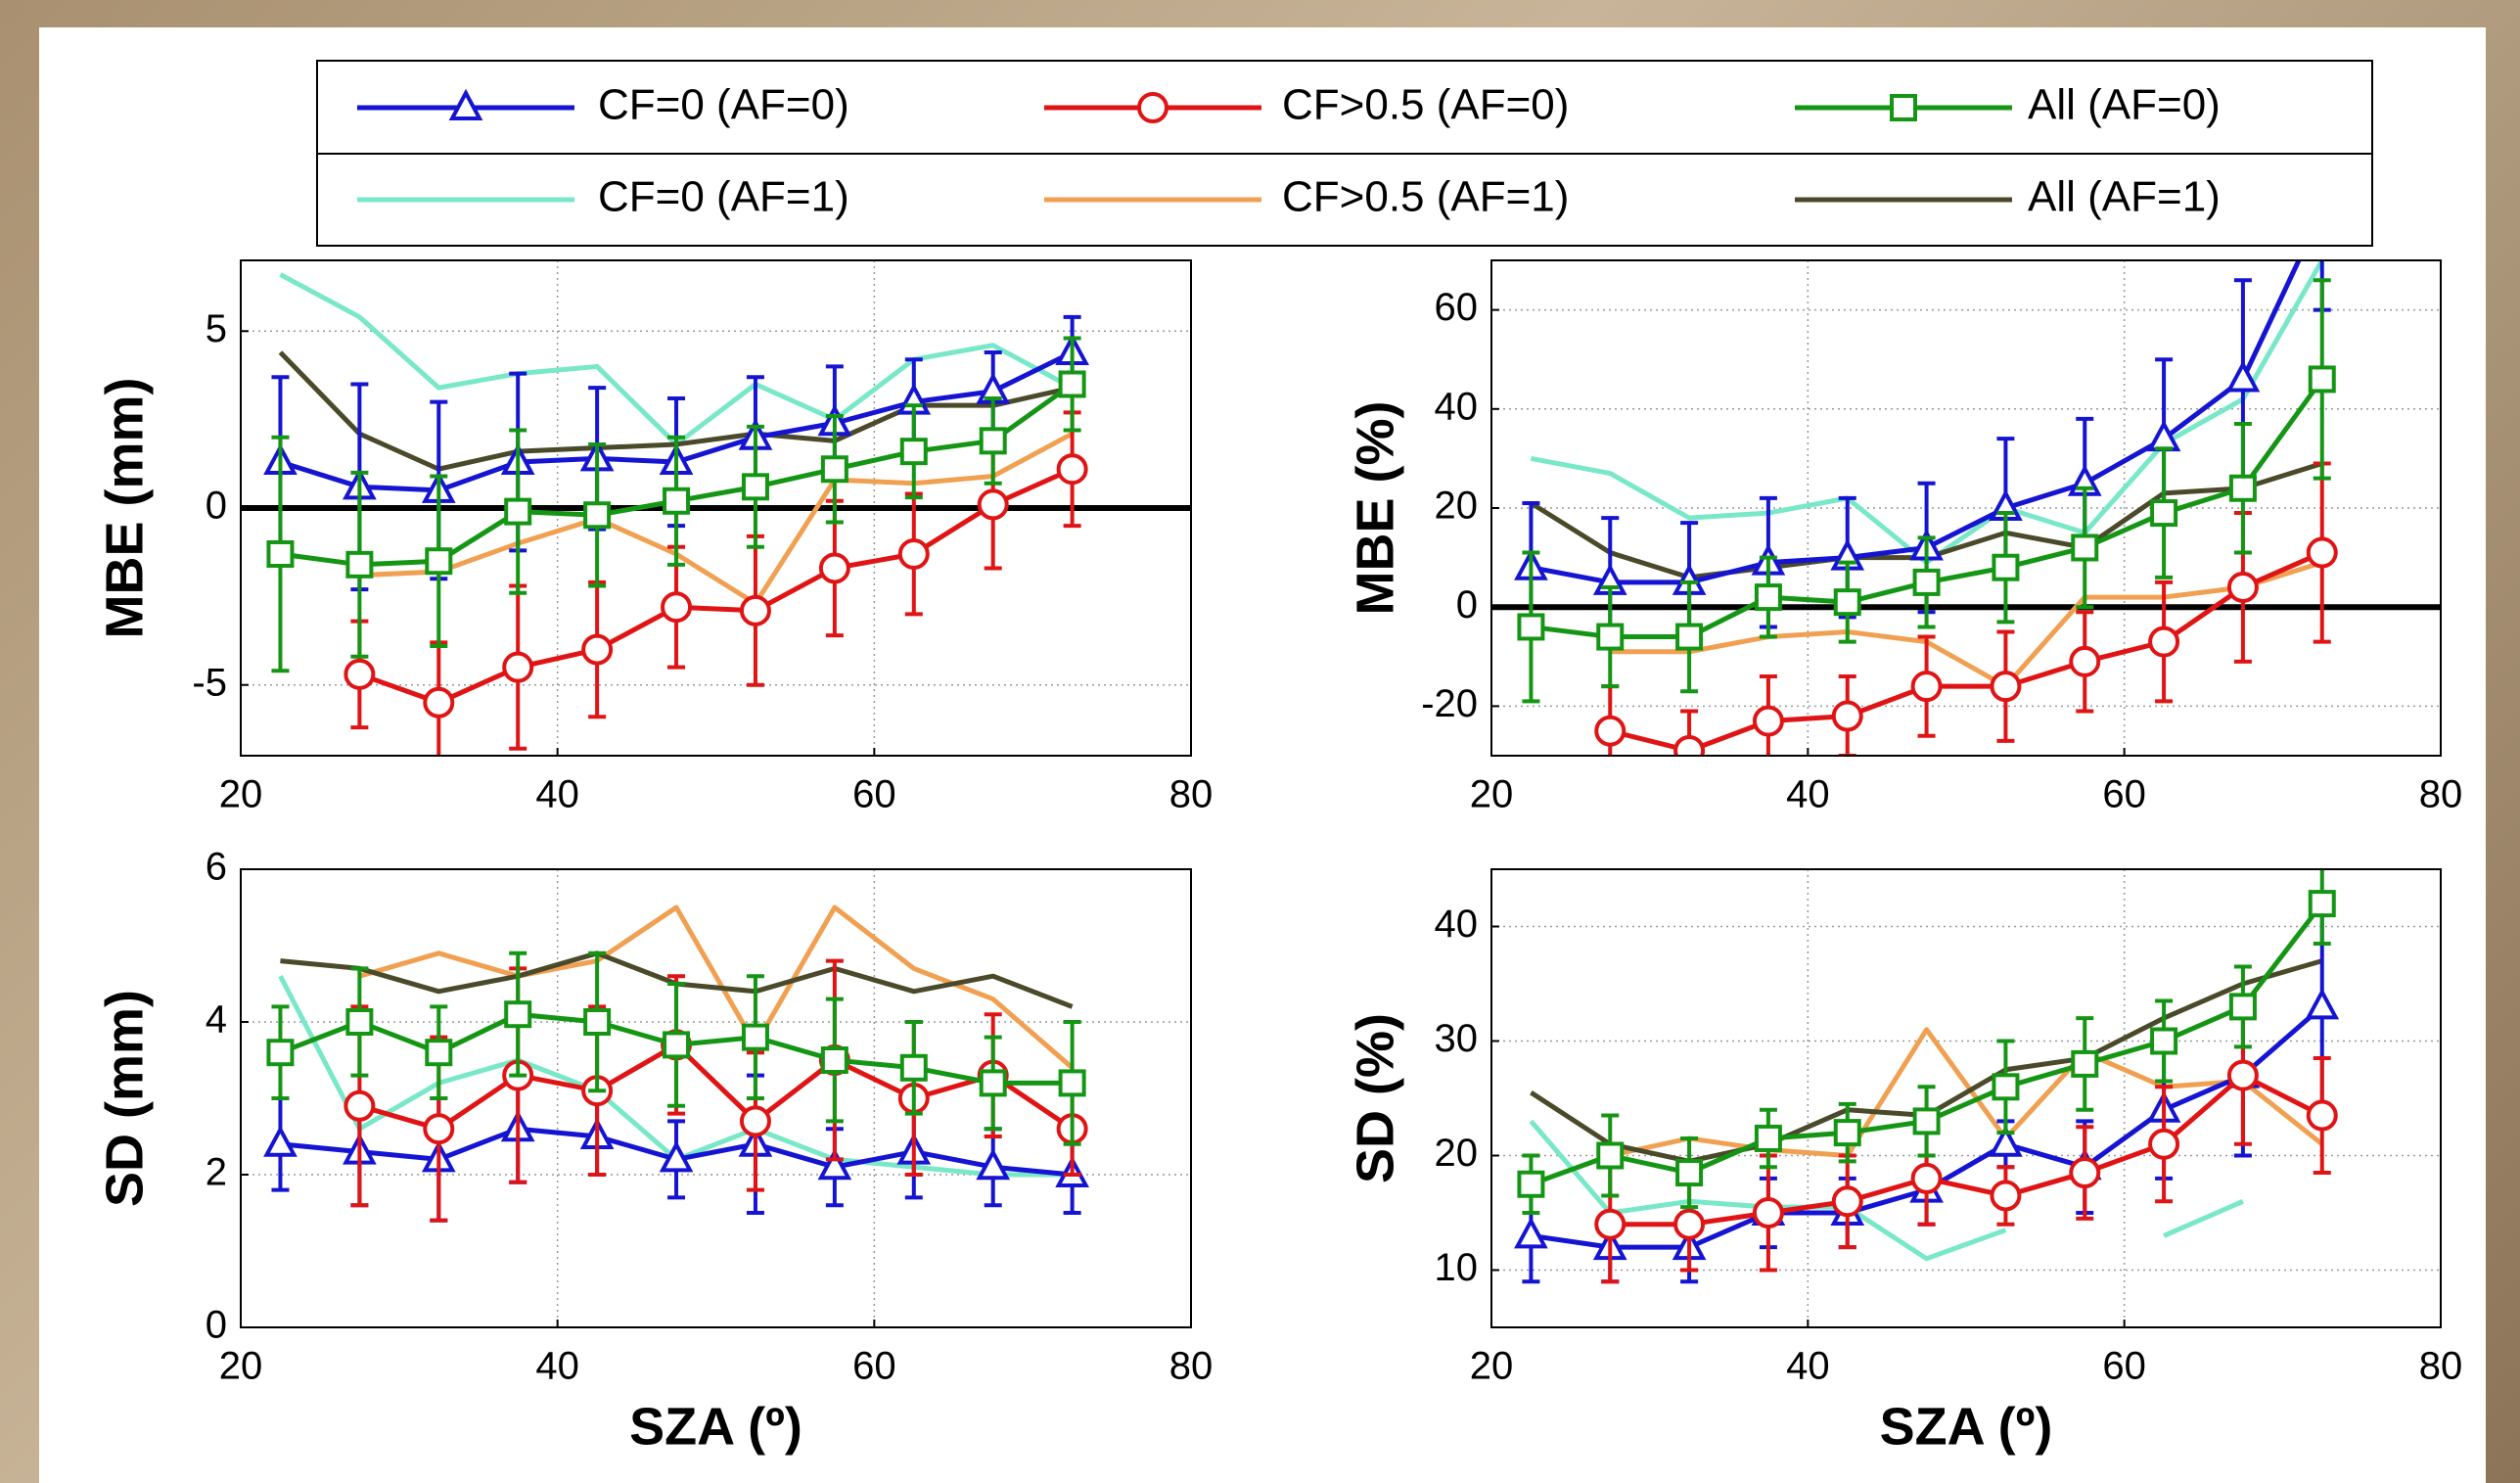 Image resolution: width=2520 pixels, height=1483 pixels. What do you see at coordinates (216, 1020) in the screenshot?
I see `y-tick-label: 4` at bounding box center [216, 1020].